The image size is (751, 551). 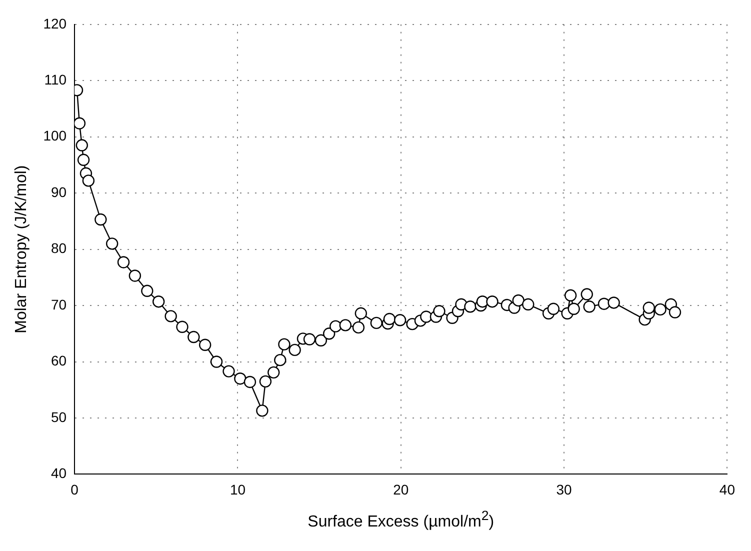 I want to click on y-tick-label: 70, so click(x=58, y=304).